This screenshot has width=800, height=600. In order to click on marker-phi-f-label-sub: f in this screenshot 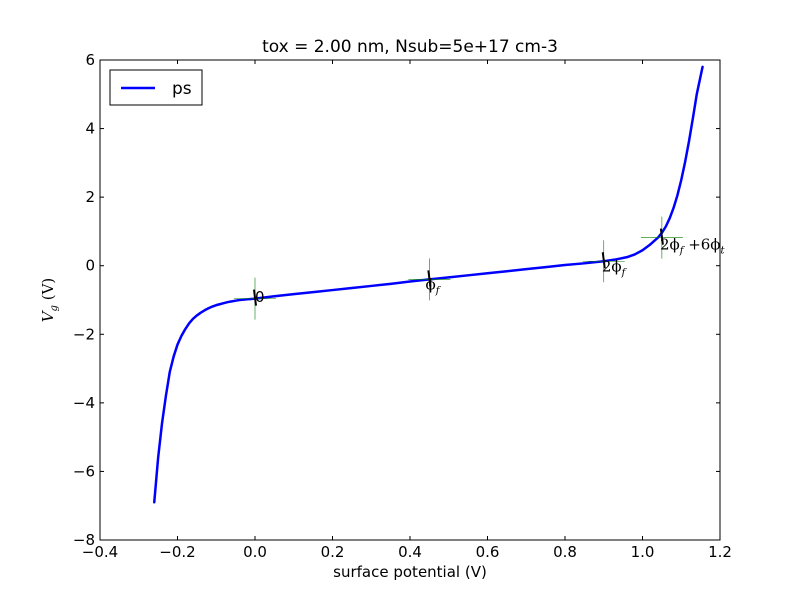, I will do `click(438, 291)`.